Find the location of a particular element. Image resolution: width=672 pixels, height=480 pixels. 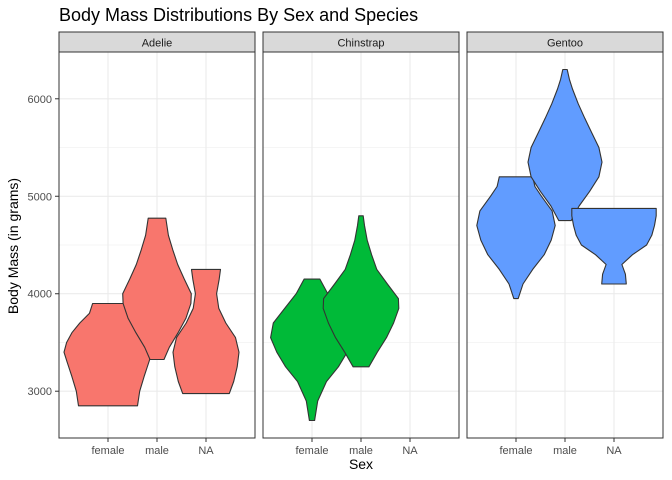

violin-gentoo-male is located at coordinates (565, 145).